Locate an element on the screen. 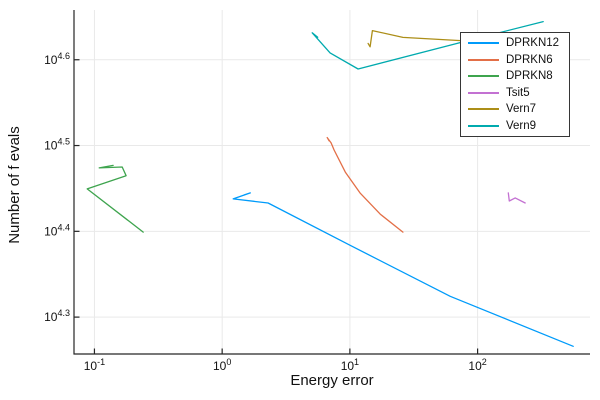  series-line-DPRKN6 is located at coordinates (365, 184).